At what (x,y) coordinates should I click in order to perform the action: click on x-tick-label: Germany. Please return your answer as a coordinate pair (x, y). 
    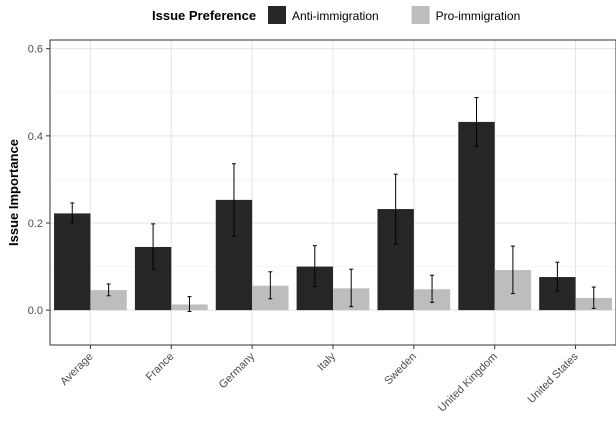
    Looking at the image, I should click on (237, 370).